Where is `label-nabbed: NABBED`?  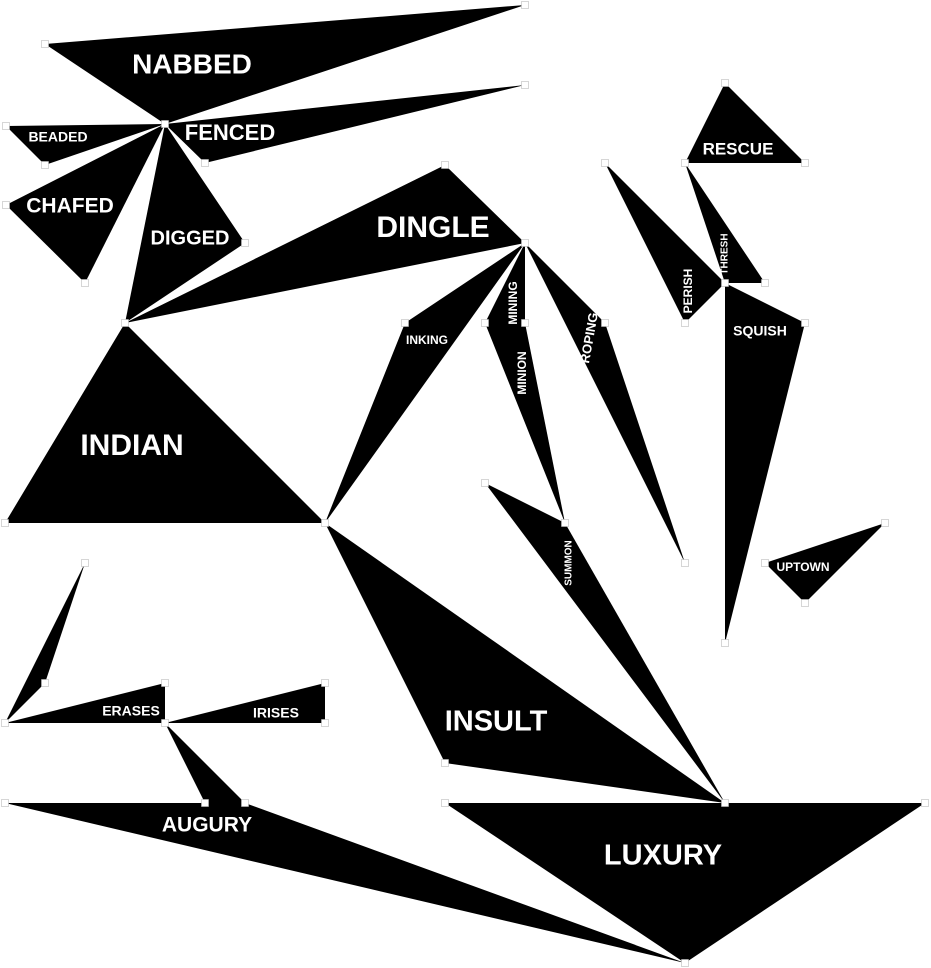
label-nabbed: NABBED is located at coordinates (192, 63).